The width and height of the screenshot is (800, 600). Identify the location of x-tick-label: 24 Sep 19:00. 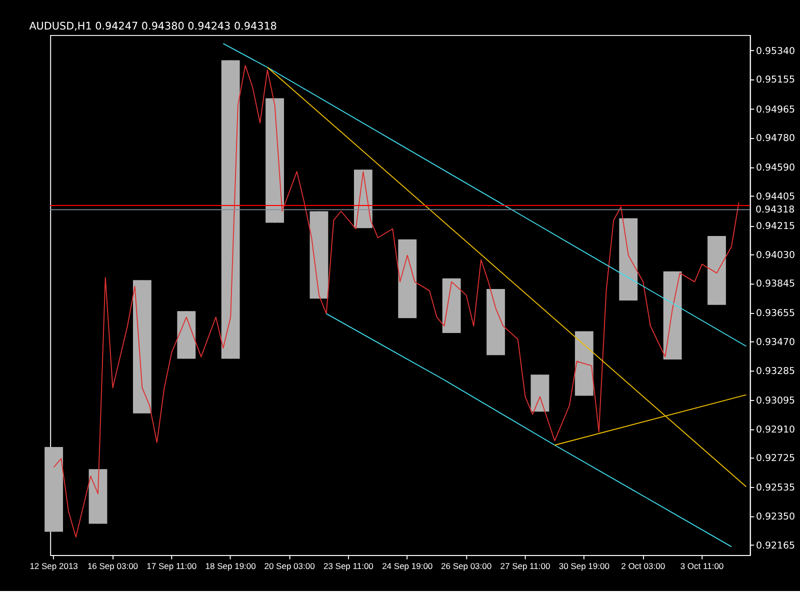
(407, 565).